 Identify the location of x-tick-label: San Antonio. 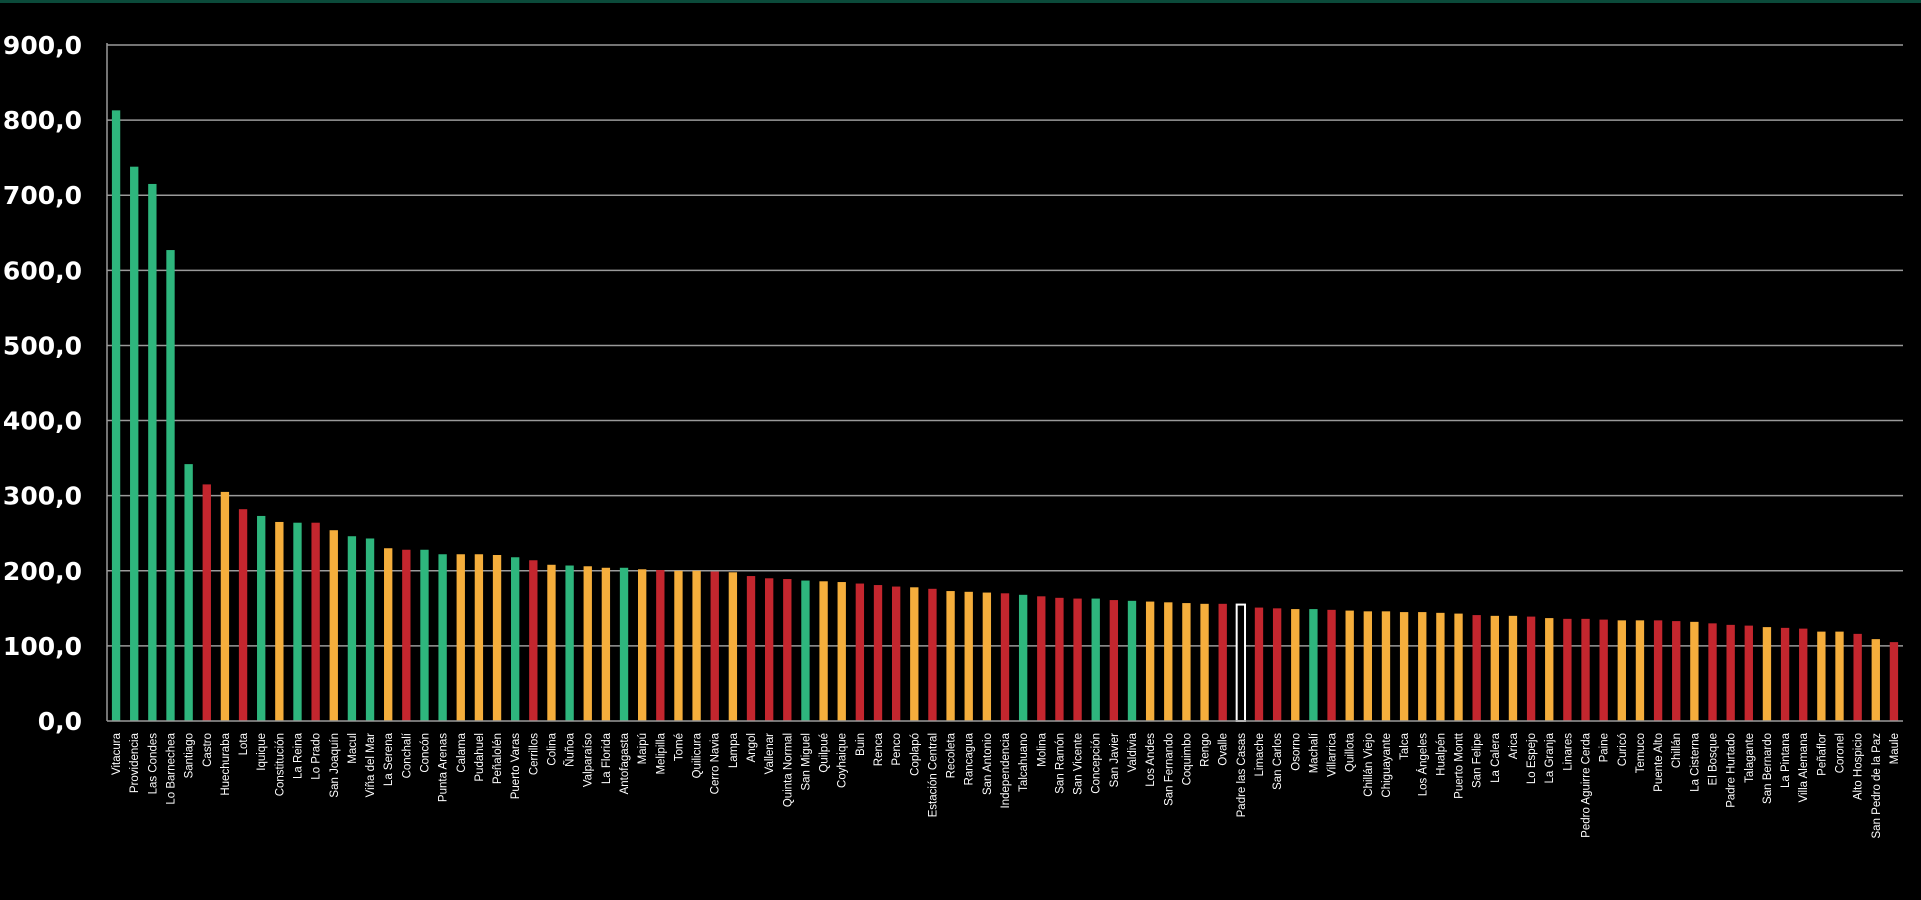
(988, 764).